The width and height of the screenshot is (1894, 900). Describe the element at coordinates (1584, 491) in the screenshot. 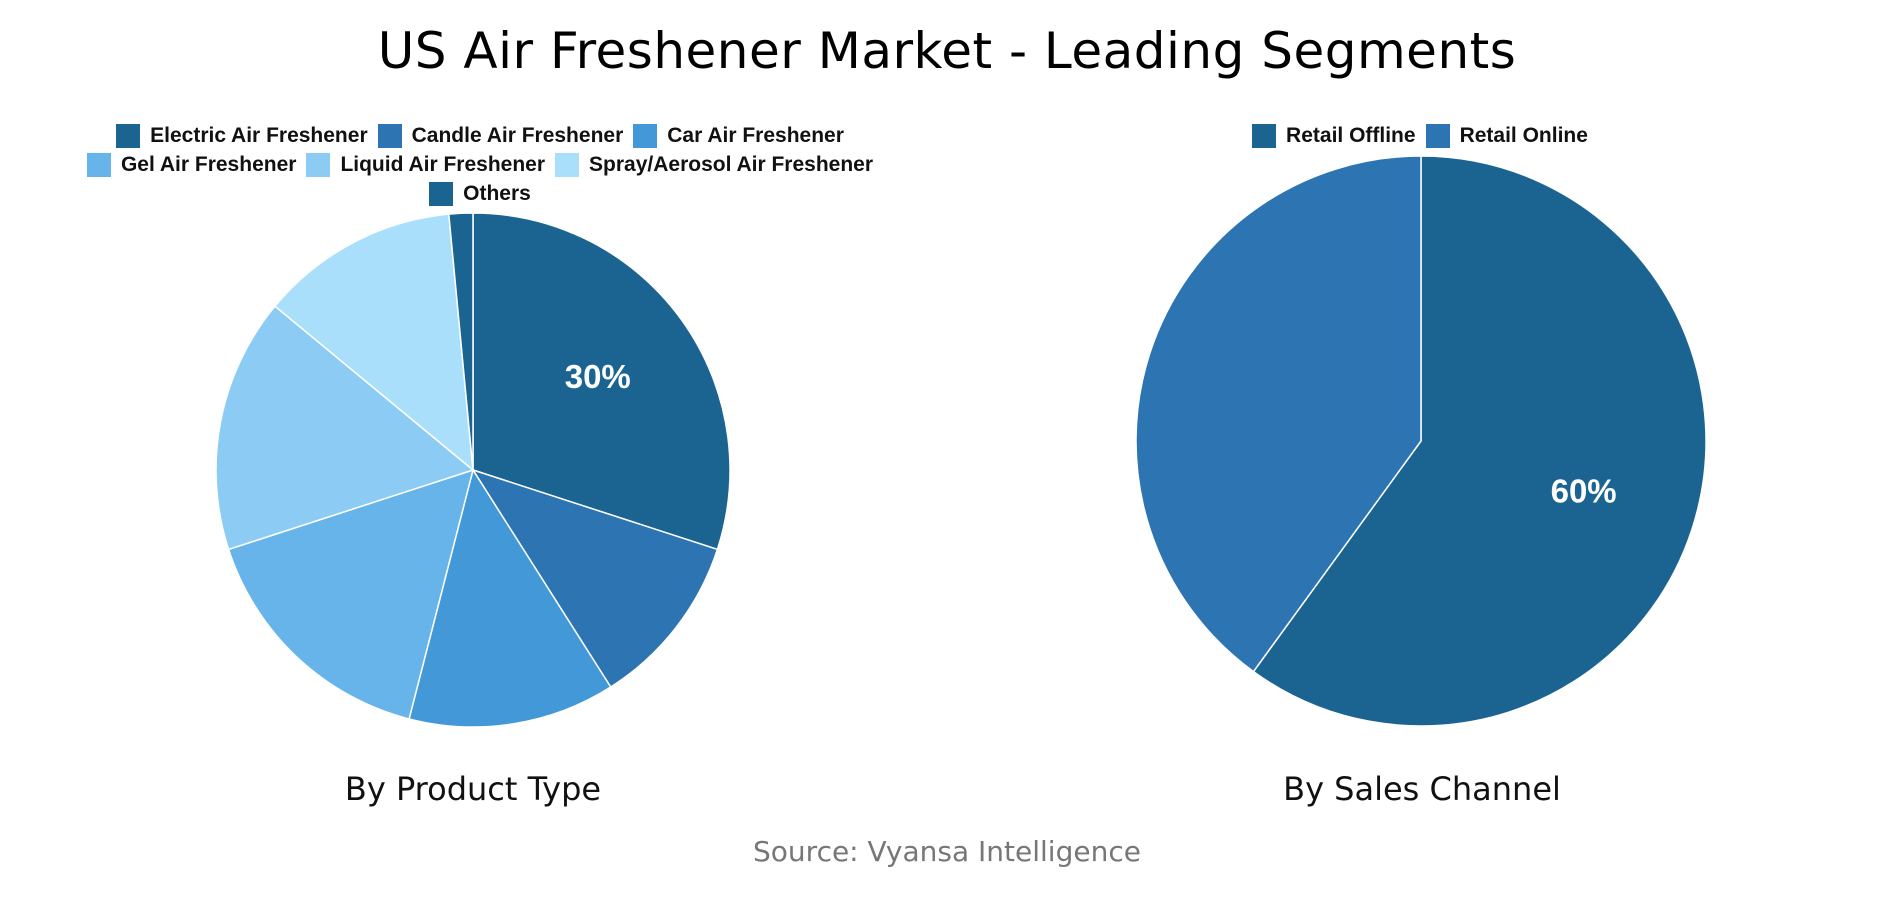

I see `data-label: 60%` at that location.